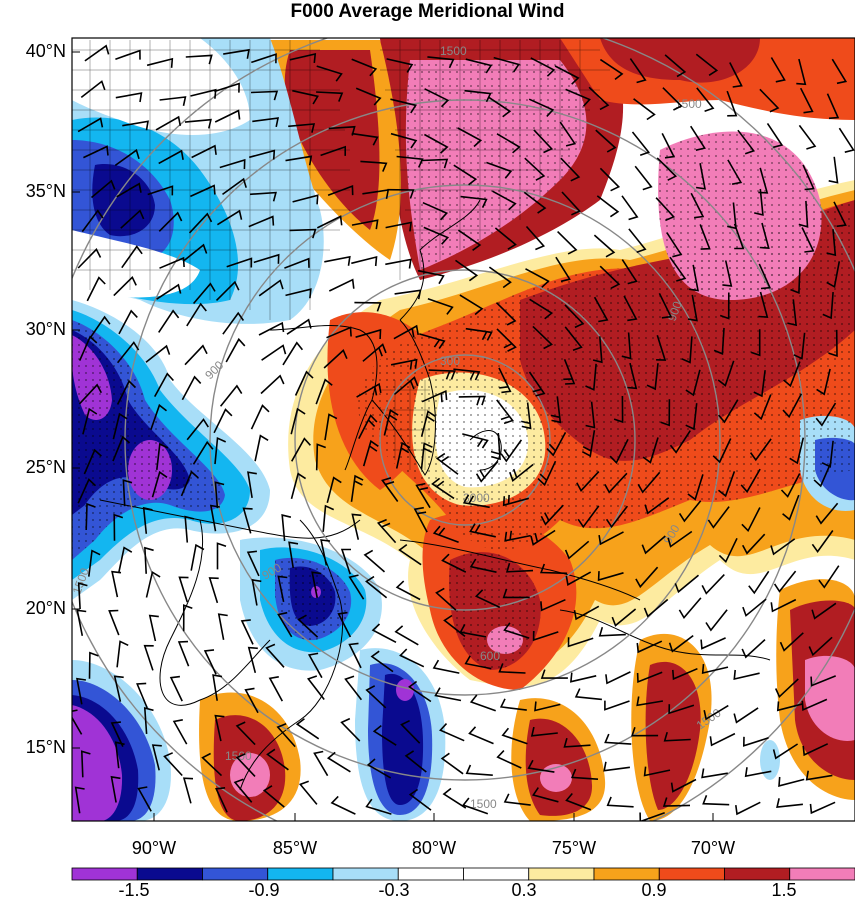  What do you see at coordinates (561, 874) in the screenshot?
I see `colorbar-swatch` at bounding box center [561, 874].